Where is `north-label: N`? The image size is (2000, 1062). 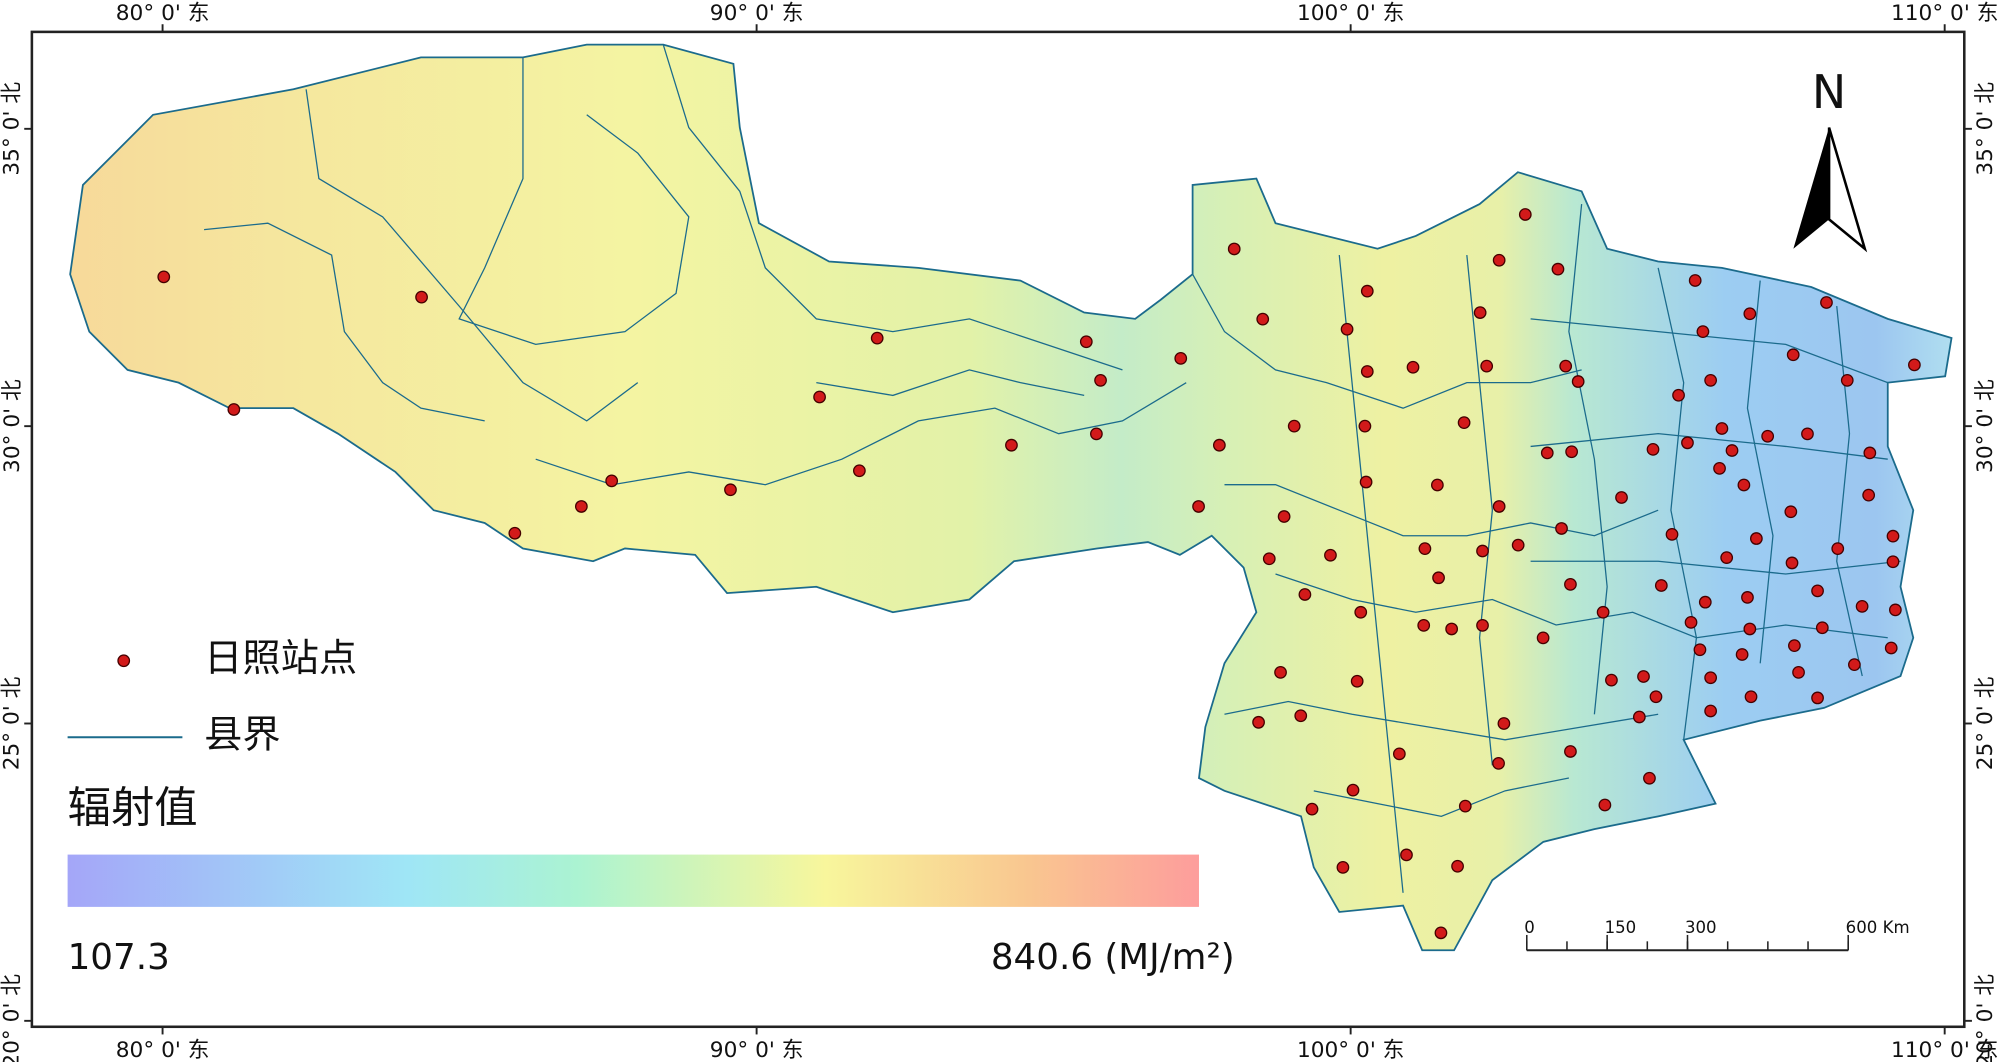
north-label: N is located at coordinates (1829, 92).